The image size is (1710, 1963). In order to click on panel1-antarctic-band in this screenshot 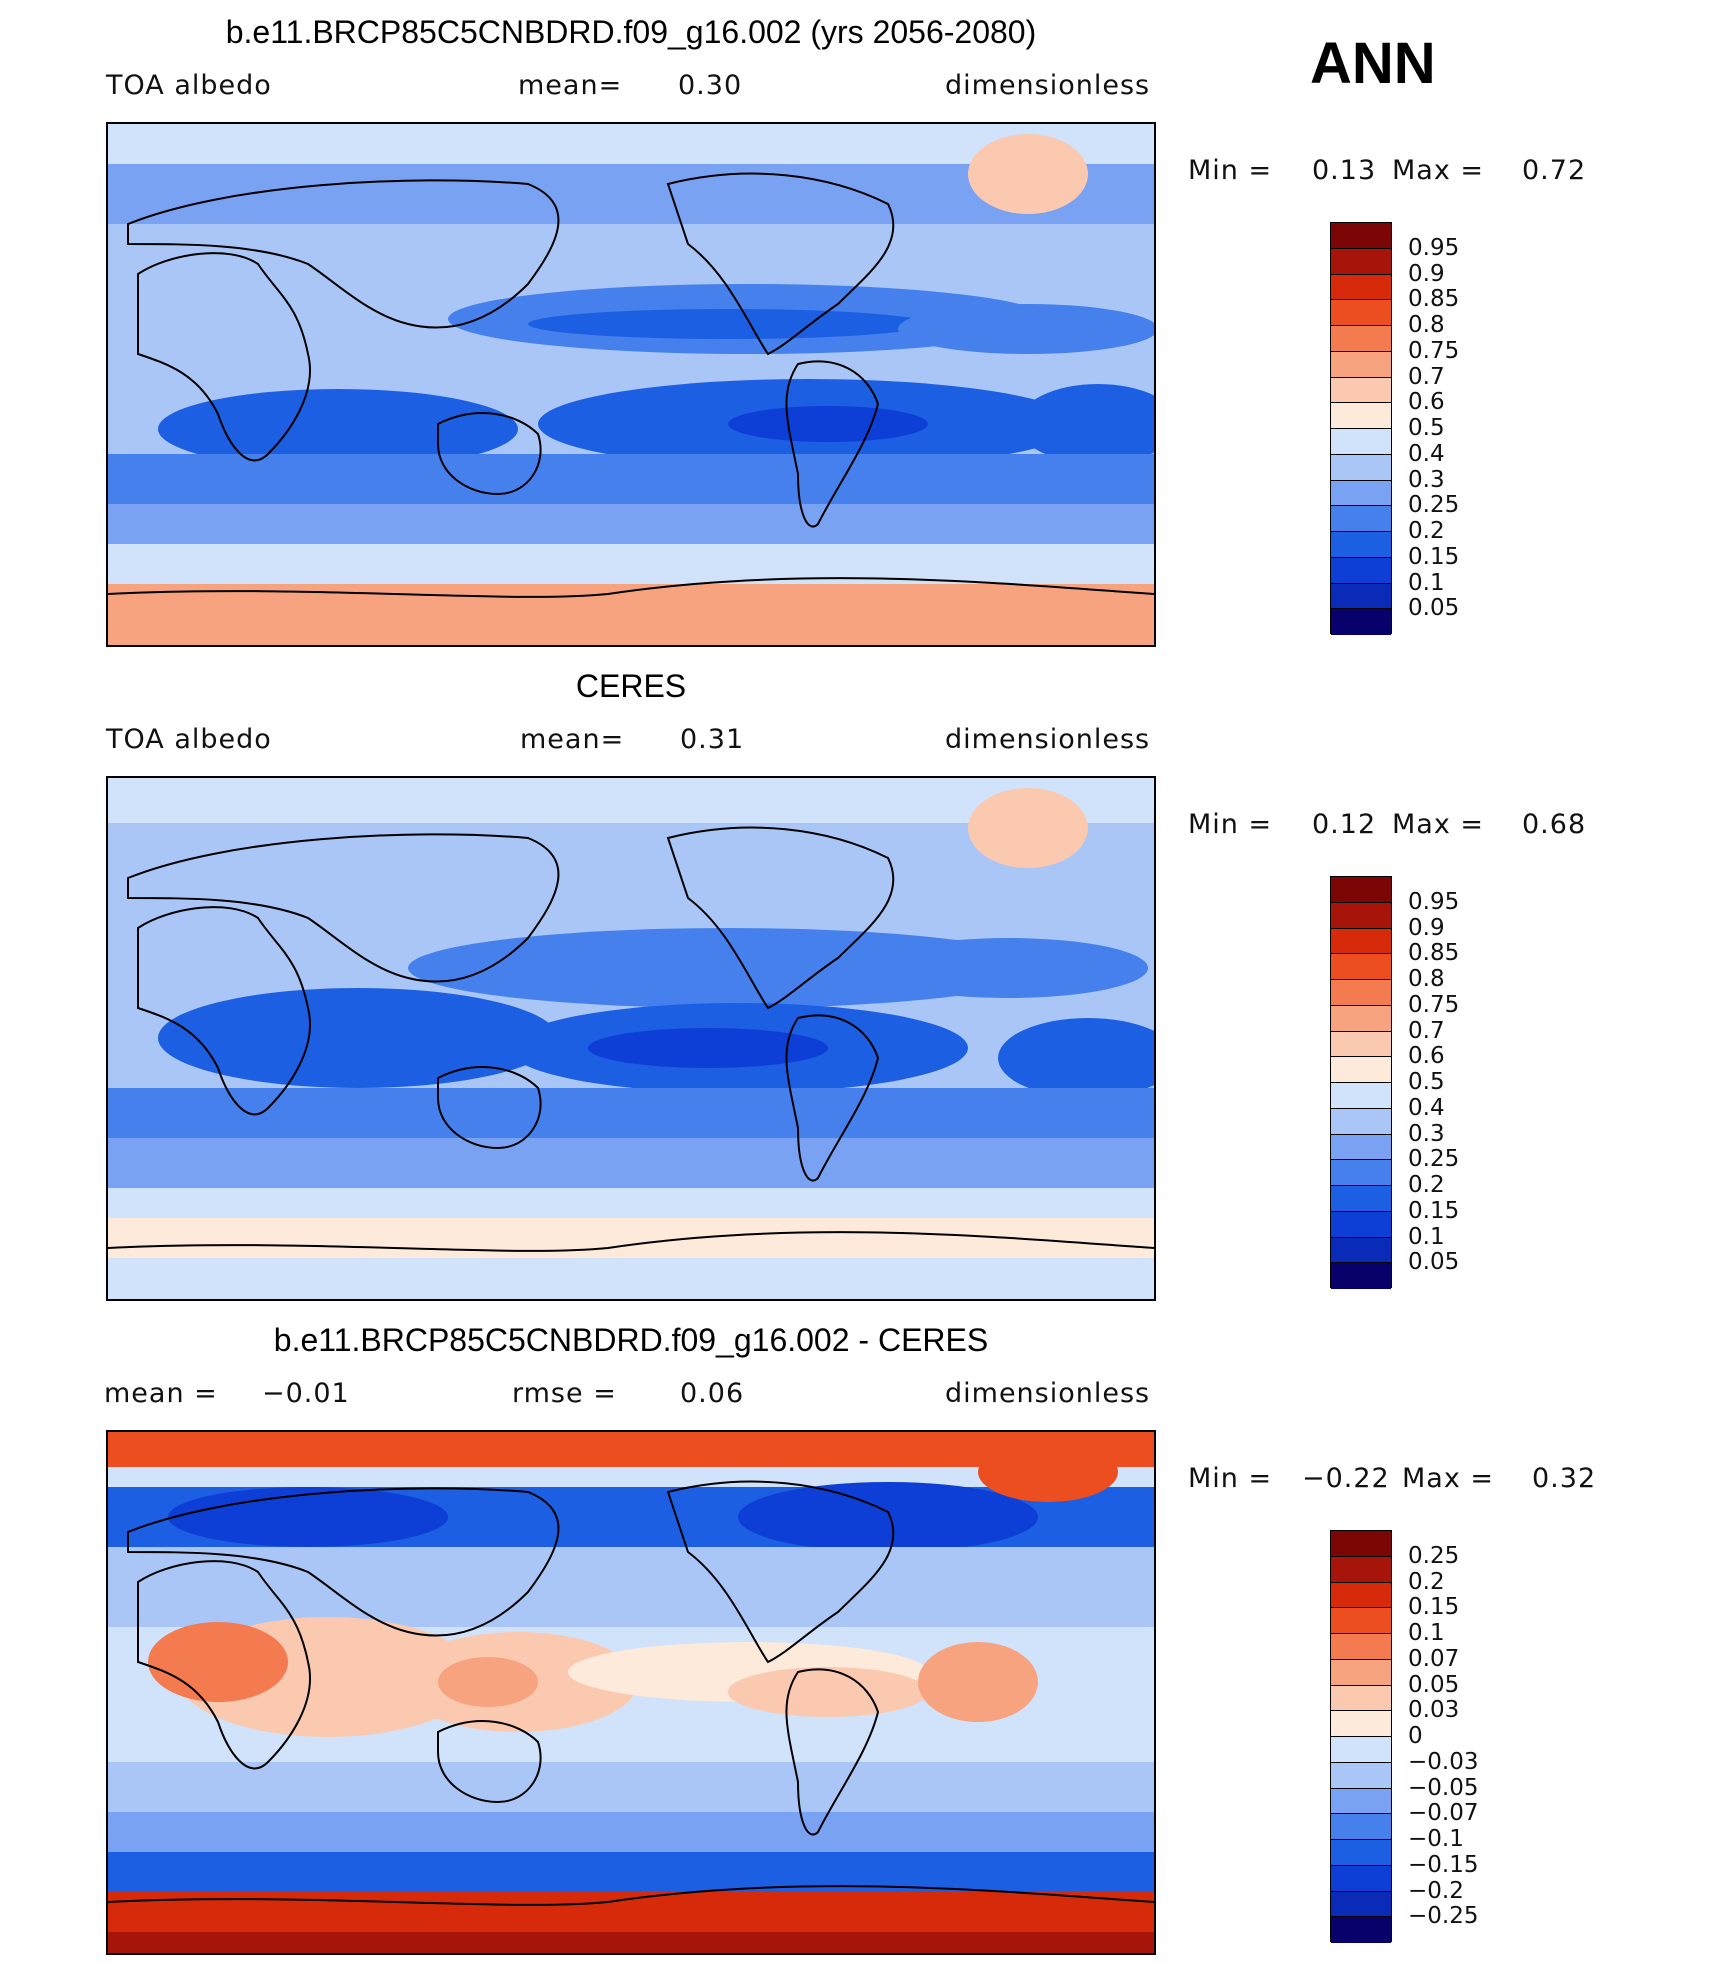, I will do `click(631, 614)`.